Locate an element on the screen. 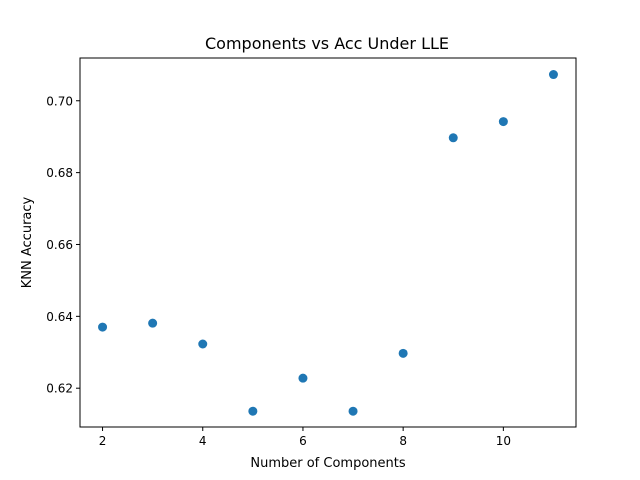 This screenshot has height=480, width=640. y-axis-label: KNN Accuracy is located at coordinates (27, 242).